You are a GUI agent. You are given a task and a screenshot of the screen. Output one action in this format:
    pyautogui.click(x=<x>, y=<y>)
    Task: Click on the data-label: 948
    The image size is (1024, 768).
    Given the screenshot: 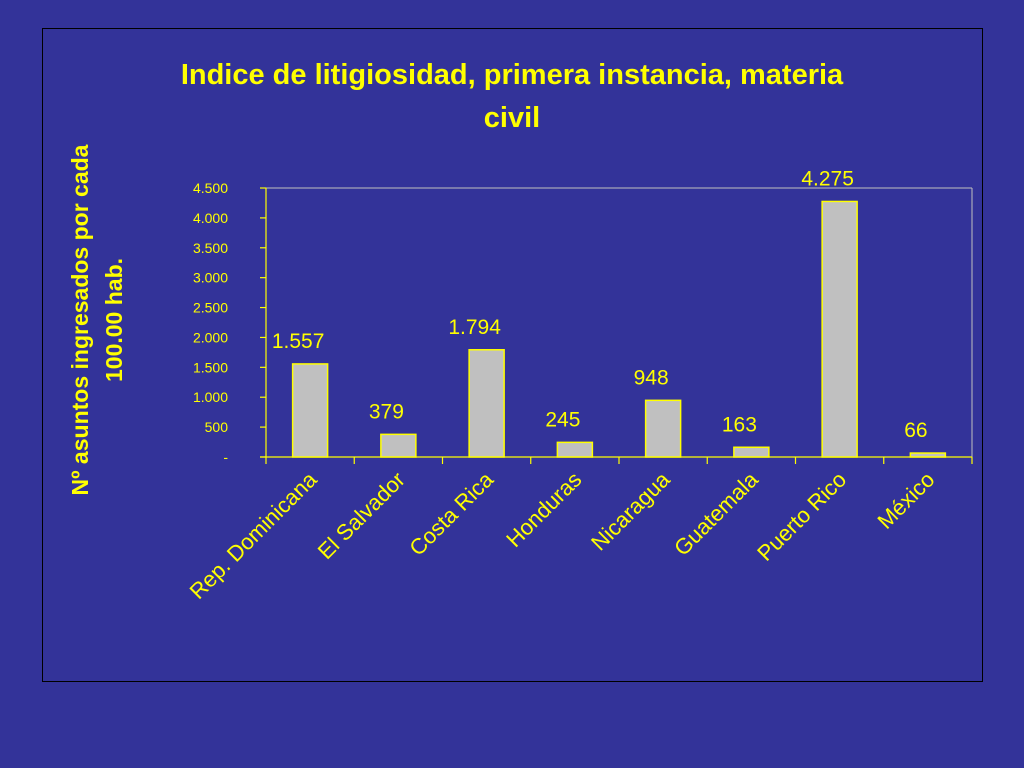 What is the action you would take?
    pyautogui.click(x=651, y=377)
    